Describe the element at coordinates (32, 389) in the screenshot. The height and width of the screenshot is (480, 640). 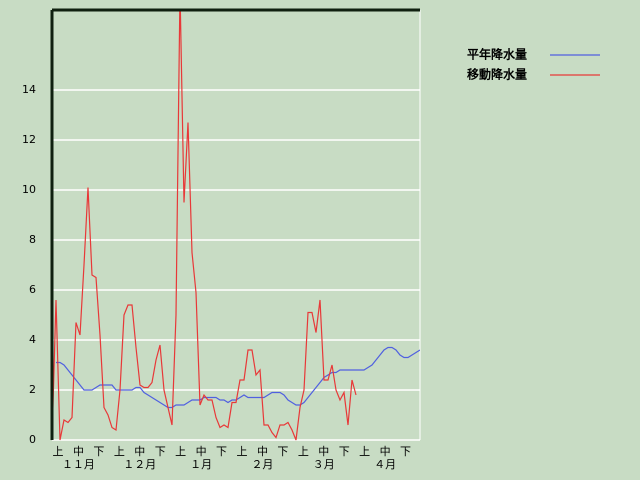
I see `y-tick-label: 2` at that location.